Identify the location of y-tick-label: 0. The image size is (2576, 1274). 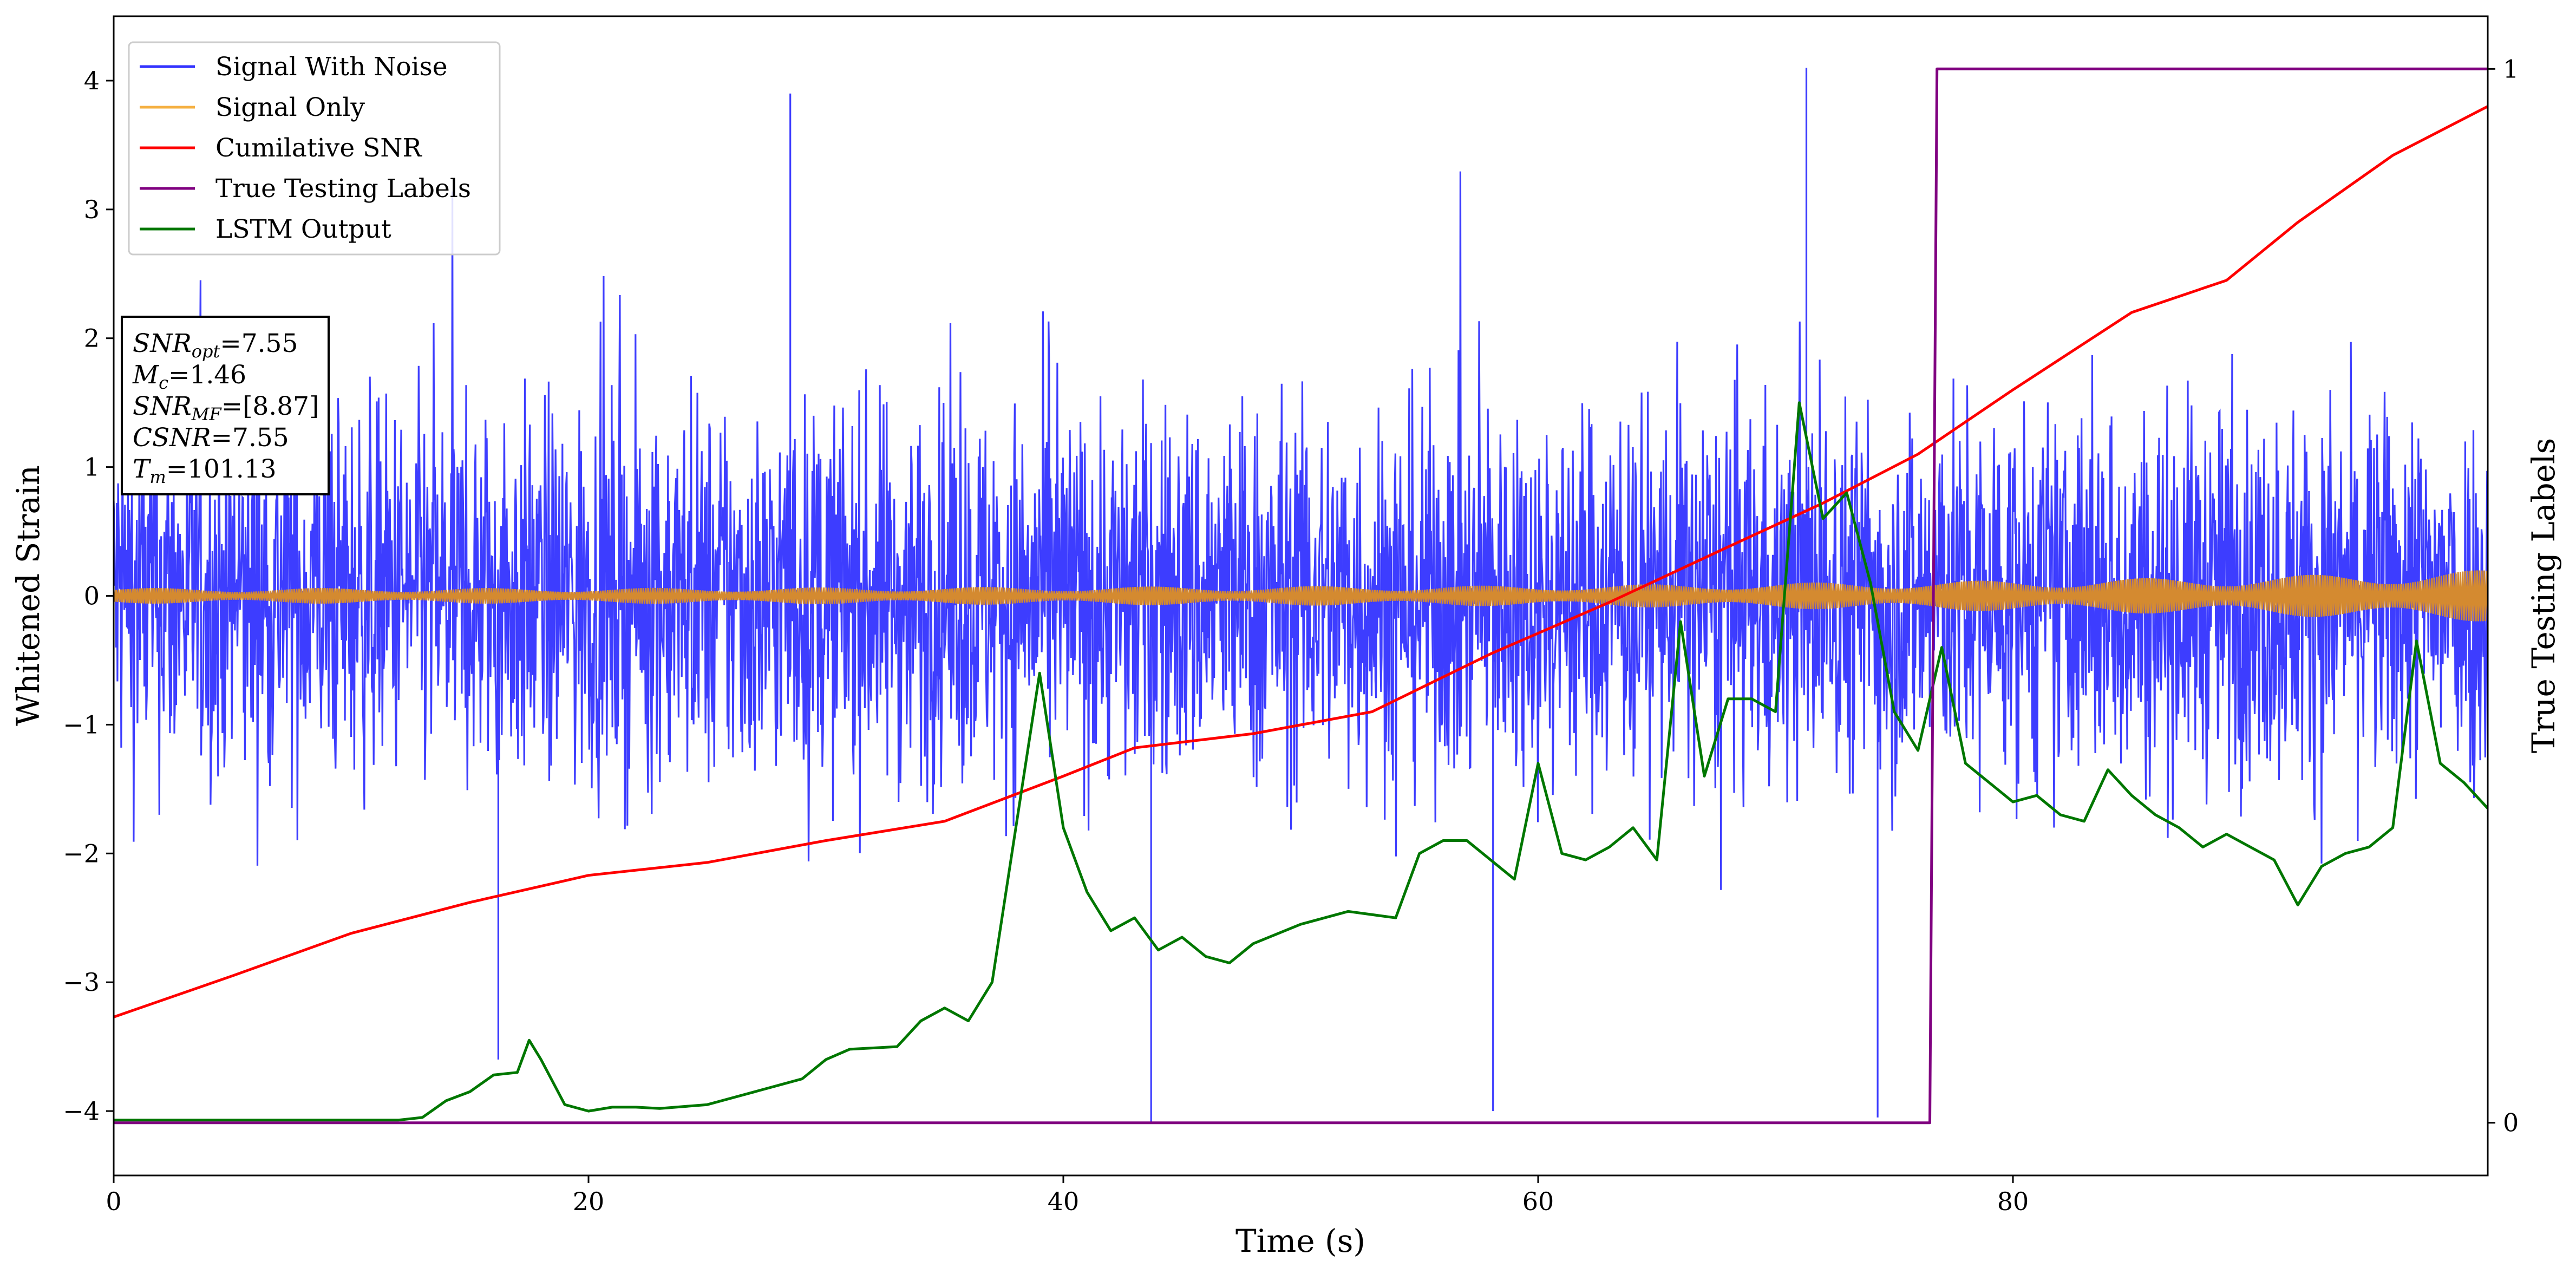
(92, 596).